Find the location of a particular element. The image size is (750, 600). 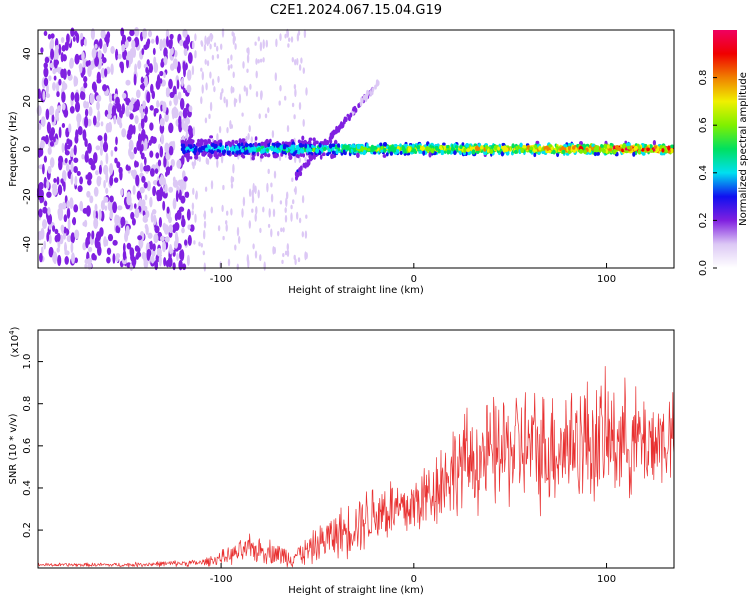

colorbar-tick-label: 0.6 is located at coordinates (703, 125).